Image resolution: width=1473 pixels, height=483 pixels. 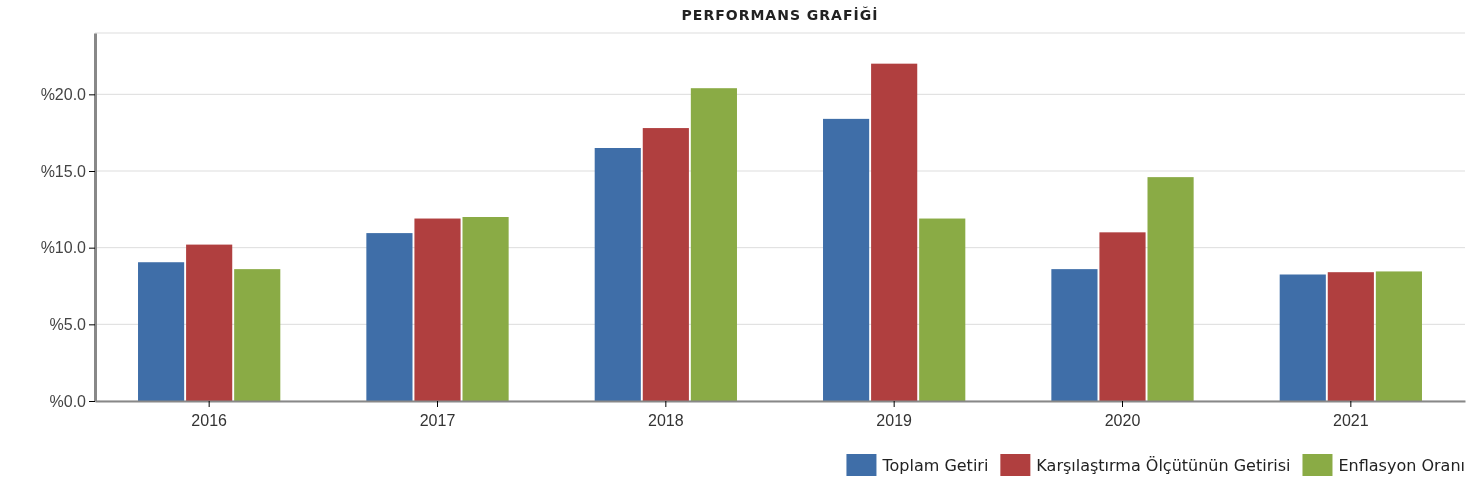 I want to click on x-tick-label: 2018, so click(x=666, y=420).